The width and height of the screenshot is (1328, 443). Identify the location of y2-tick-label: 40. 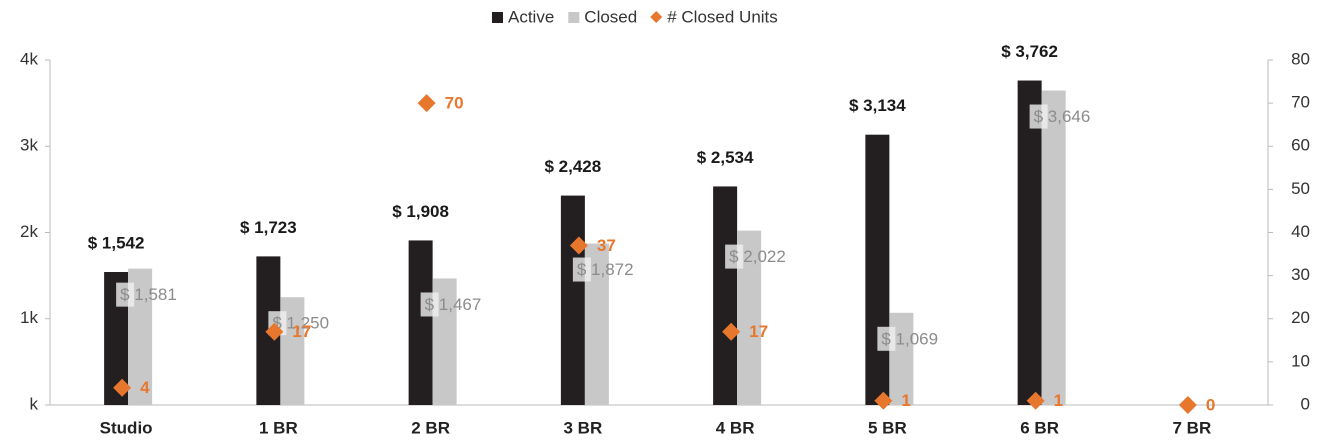
(1300, 231).